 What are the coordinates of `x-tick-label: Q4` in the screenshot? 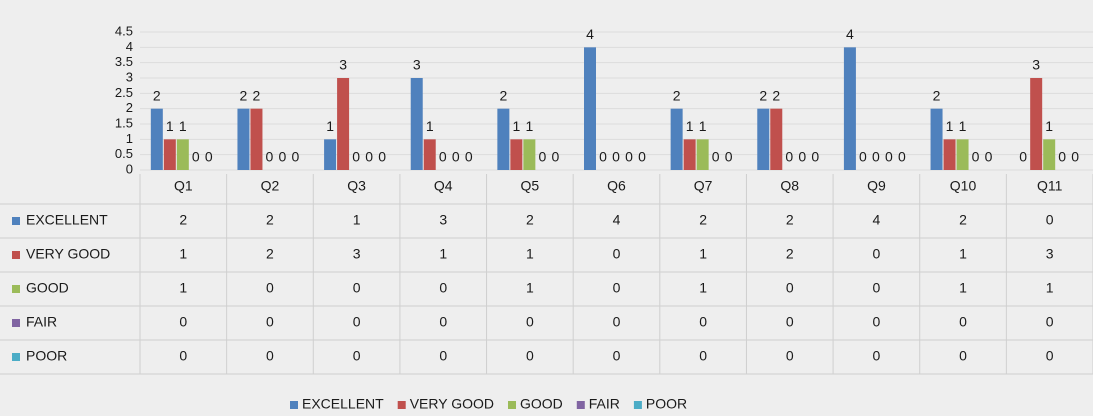 It's located at (443, 186).